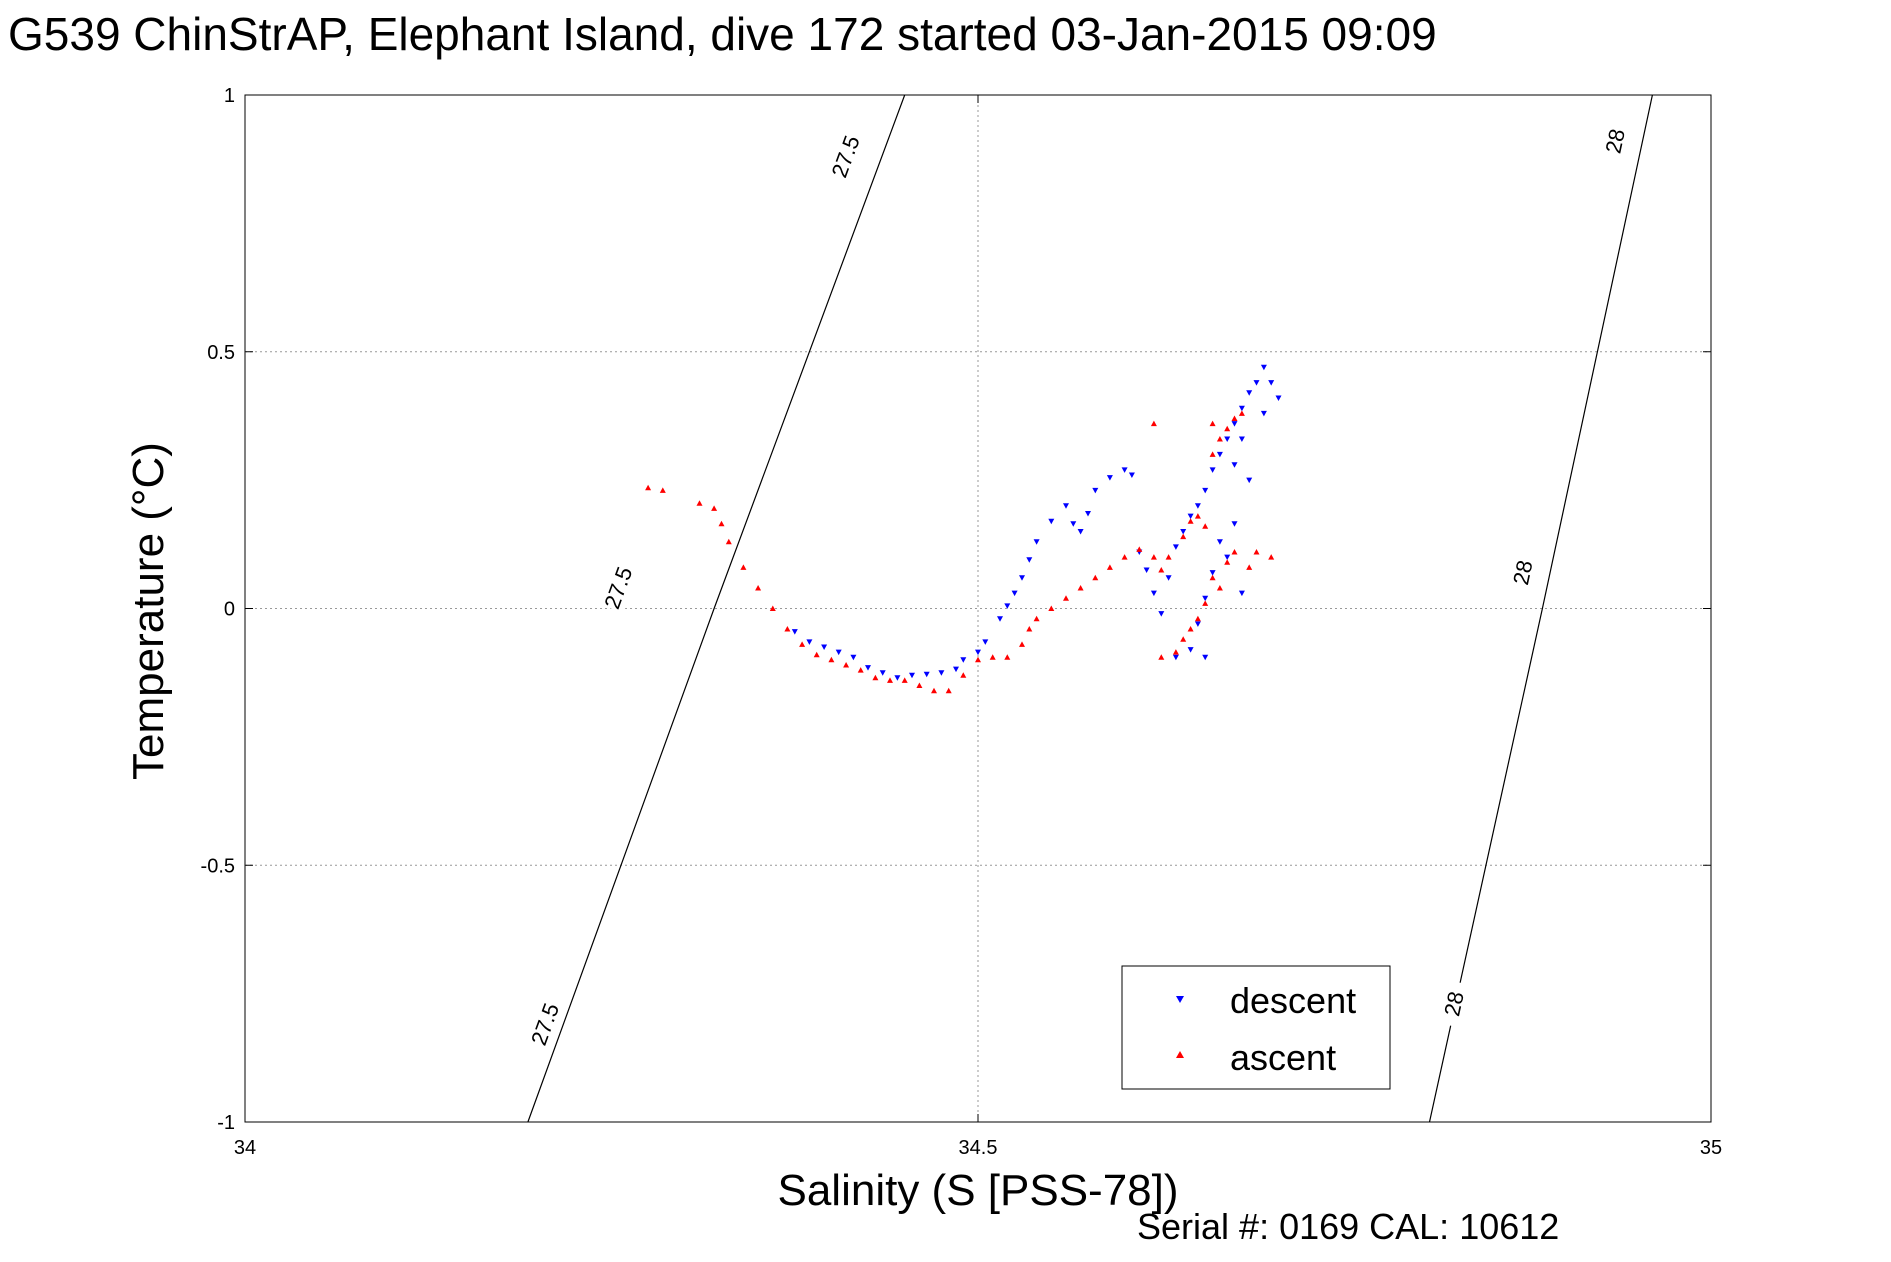 The height and width of the screenshot is (1262, 1891). I want to click on y-axis-label: Temperature (°C), so click(148, 611).